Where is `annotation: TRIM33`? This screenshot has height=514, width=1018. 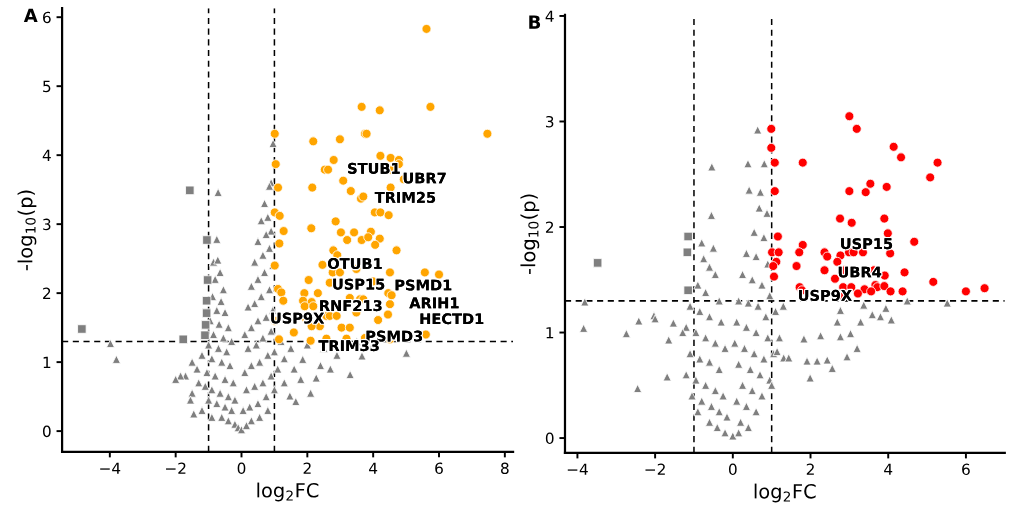 annotation: TRIM33 is located at coordinates (348, 346).